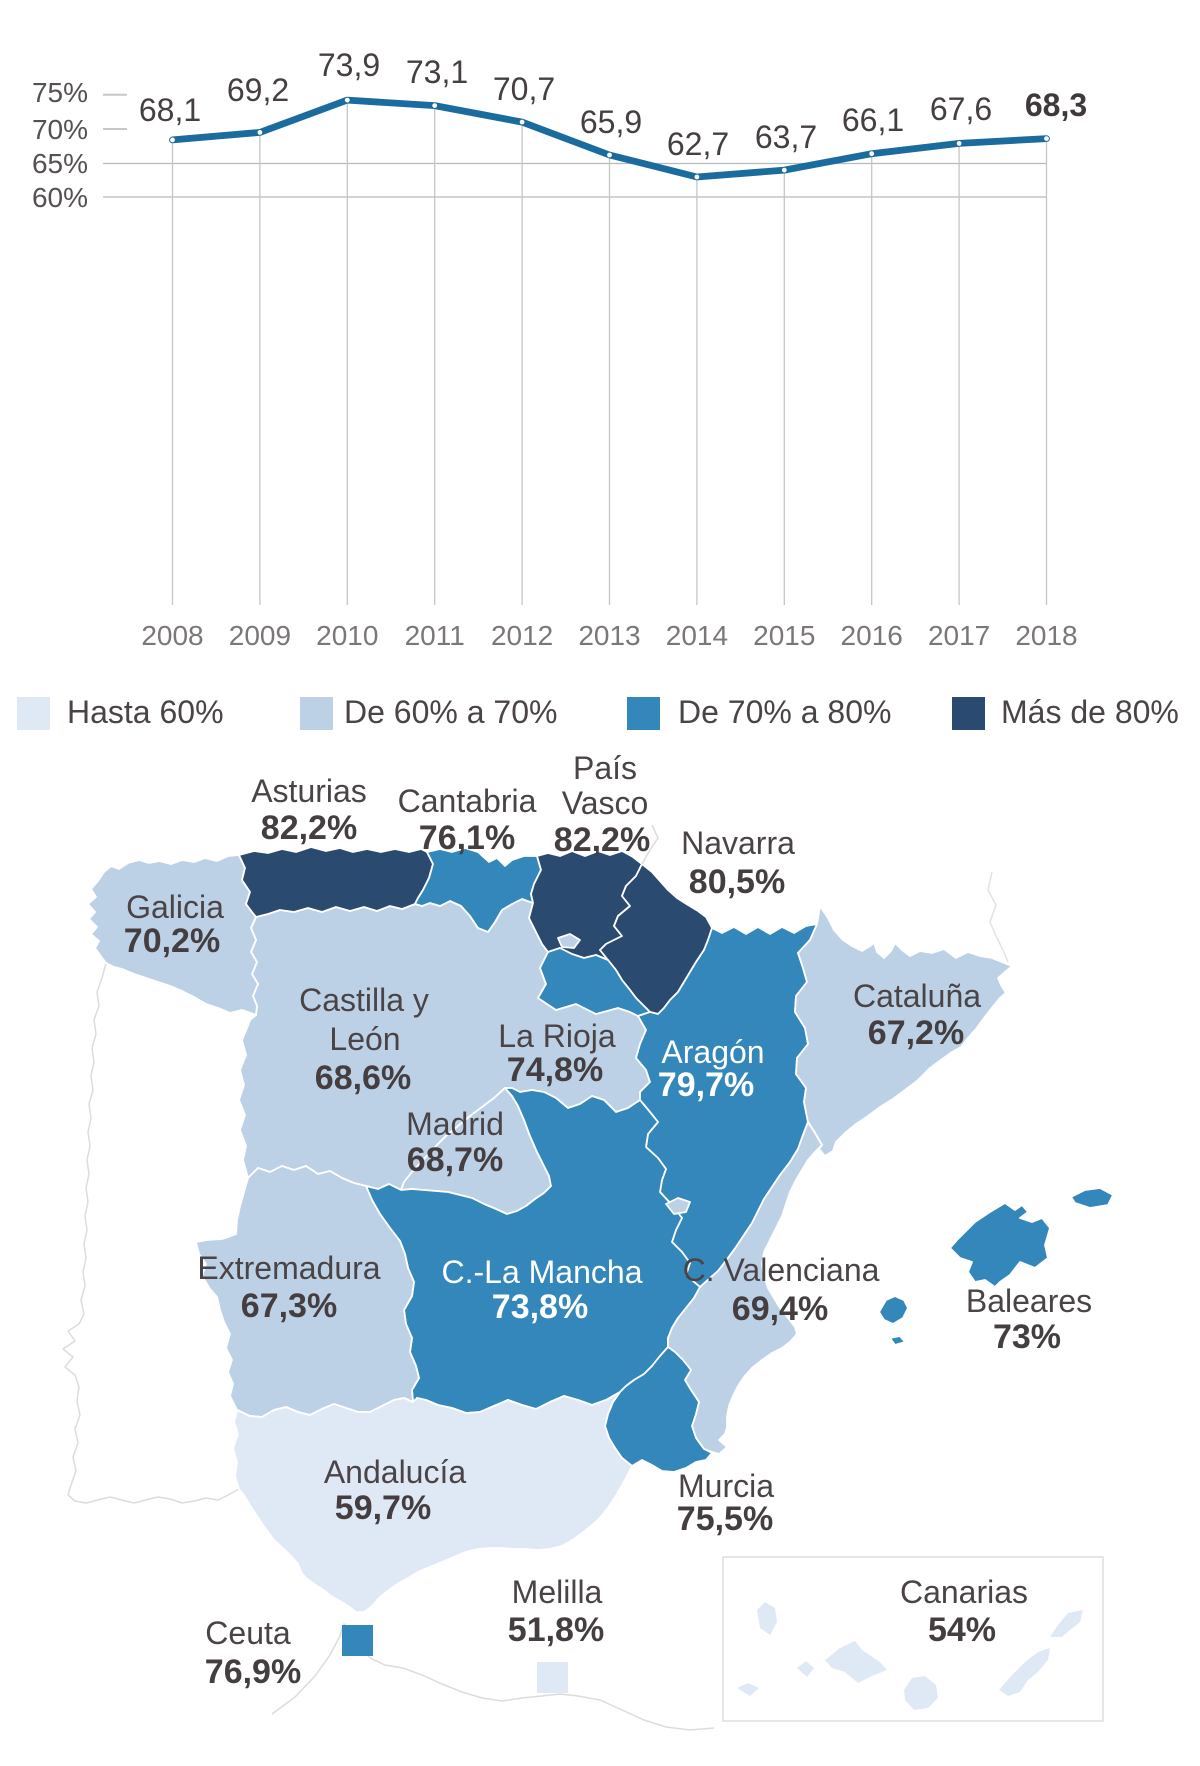 This screenshot has width=1200, height=1766. Describe the element at coordinates (611, 122) in the screenshot. I see `svg-text: 65,9` at that location.